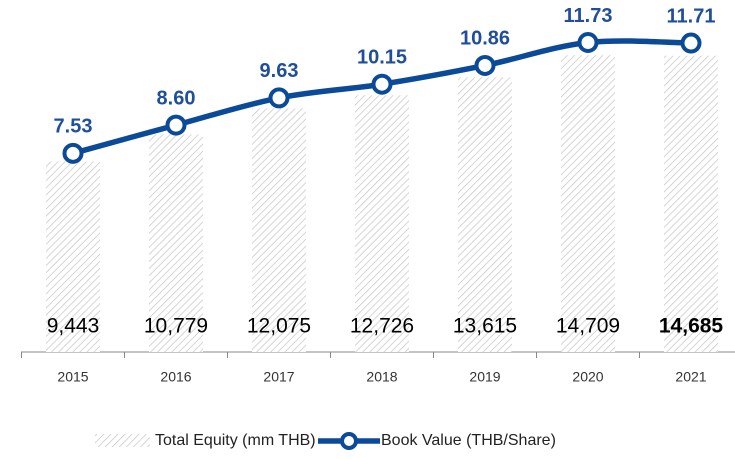  What do you see at coordinates (382, 57) in the screenshot?
I see `line-value-label: 10.15` at bounding box center [382, 57].